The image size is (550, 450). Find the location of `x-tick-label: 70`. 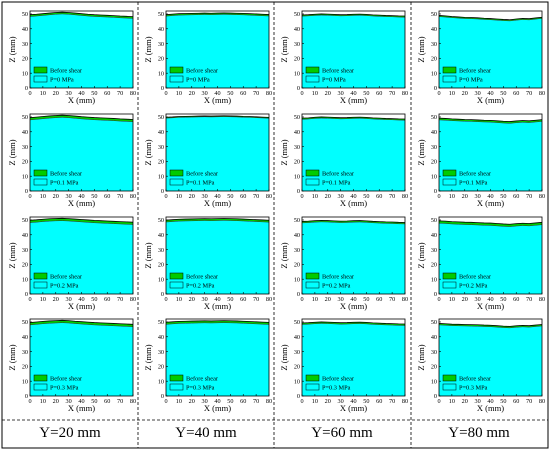

x-tick-label: 70 is located at coordinates (392, 299).